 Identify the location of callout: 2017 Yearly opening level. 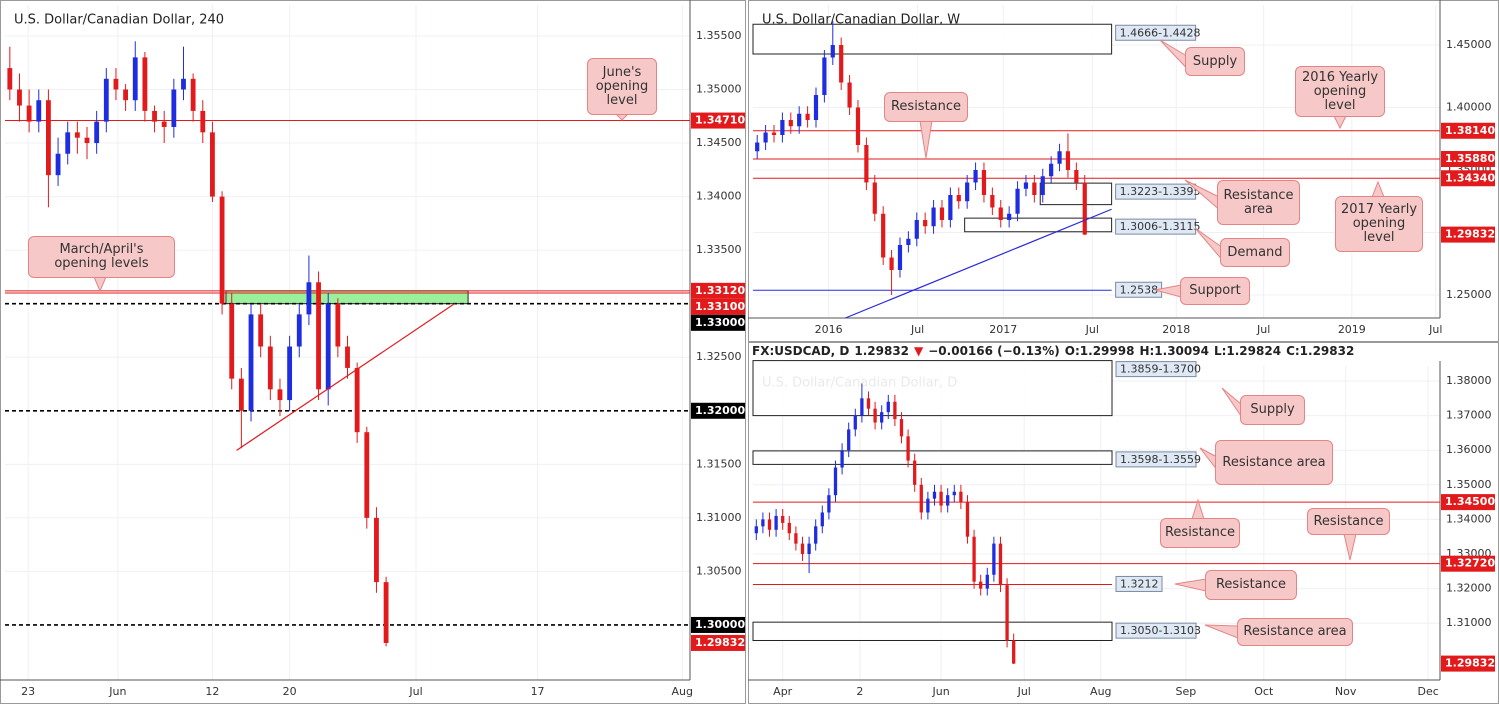
(1379, 224).